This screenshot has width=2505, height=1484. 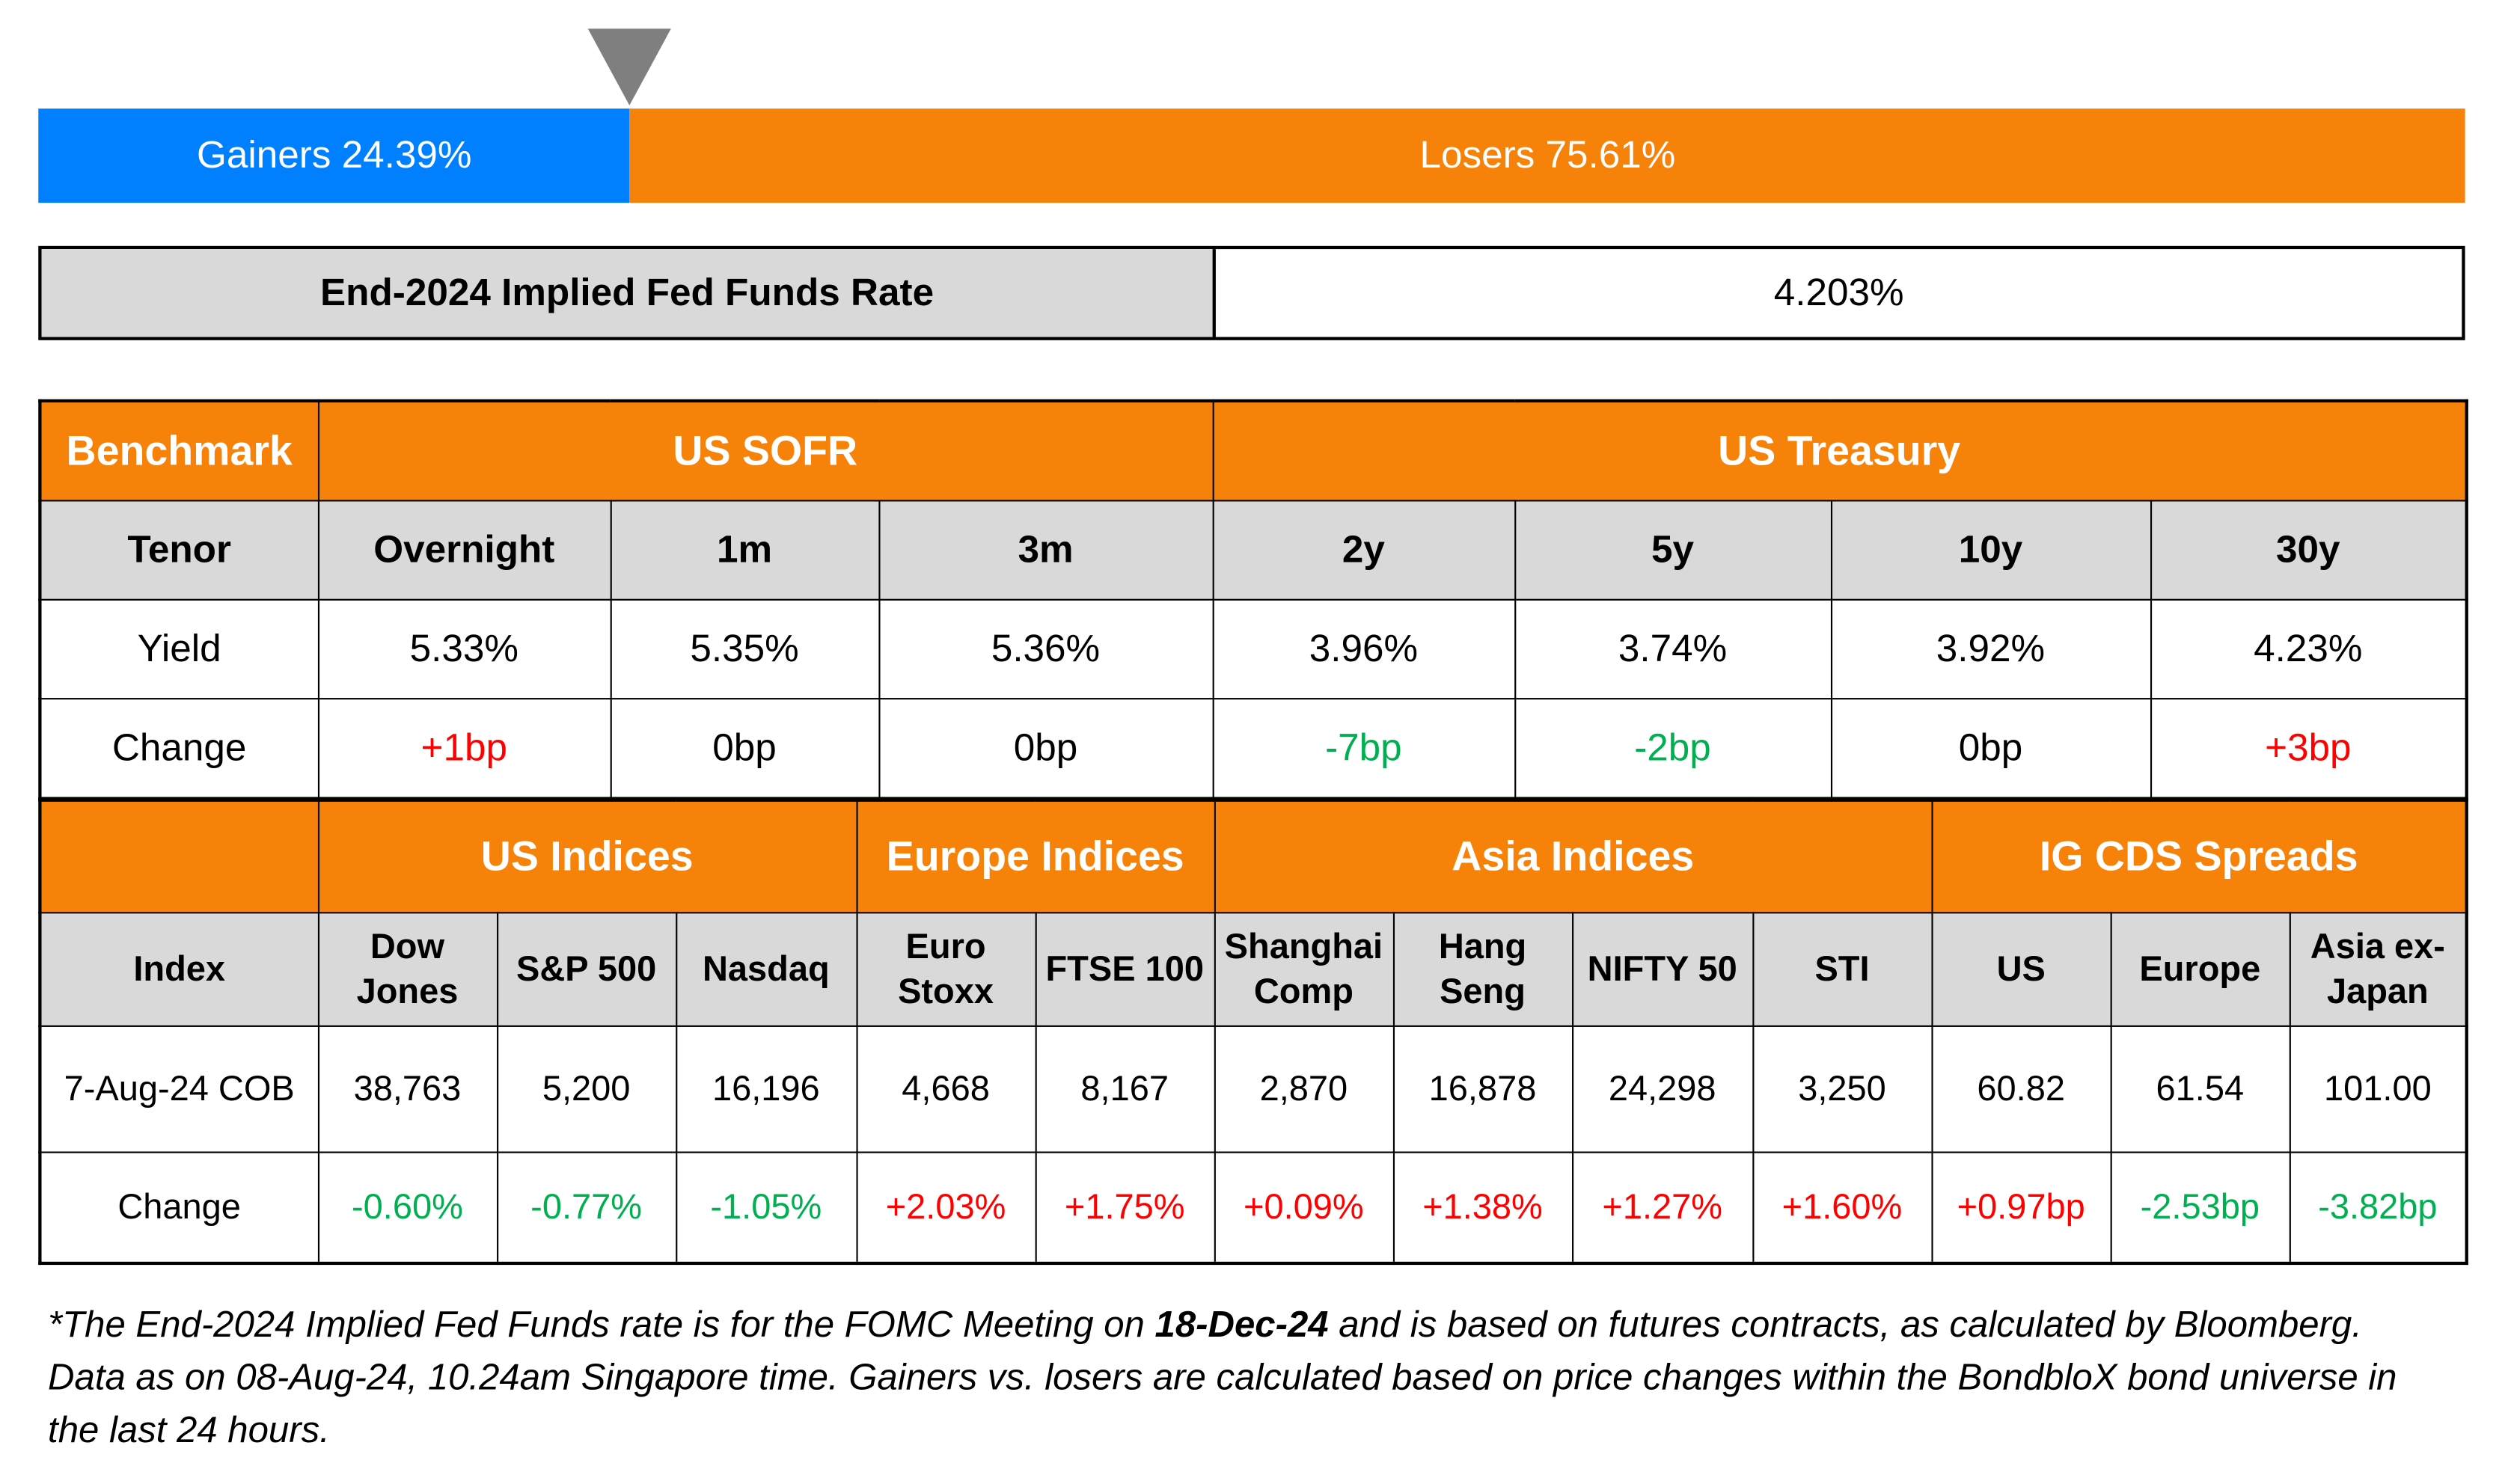 I want to click on index-name-line: Nasdaq, so click(x=766, y=968).